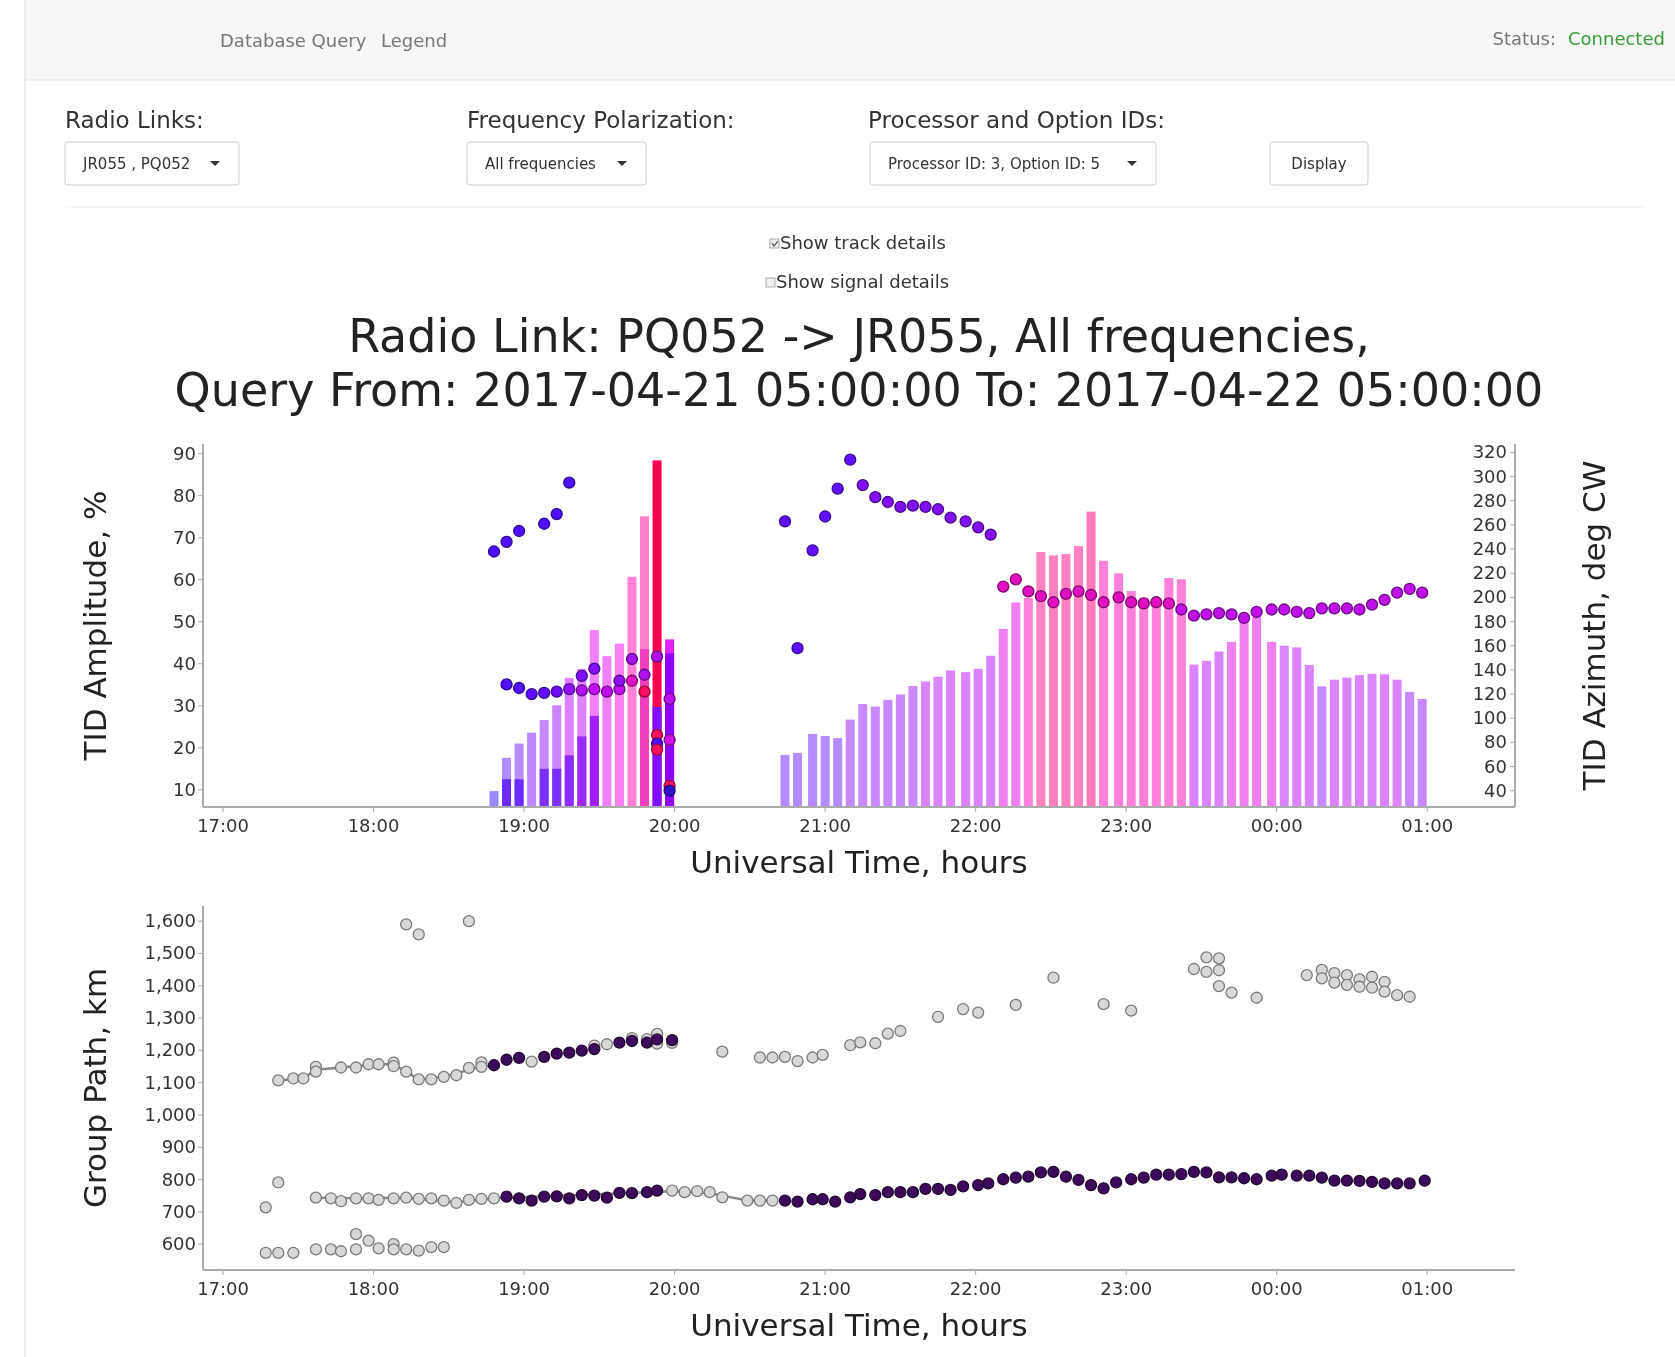 The height and width of the screenshot is (1357, 1675). What do you see at coordinates (170, 1050) in the screenshot?
I see `y-tick-label: 1,200` at bounding box center [170, 1050].